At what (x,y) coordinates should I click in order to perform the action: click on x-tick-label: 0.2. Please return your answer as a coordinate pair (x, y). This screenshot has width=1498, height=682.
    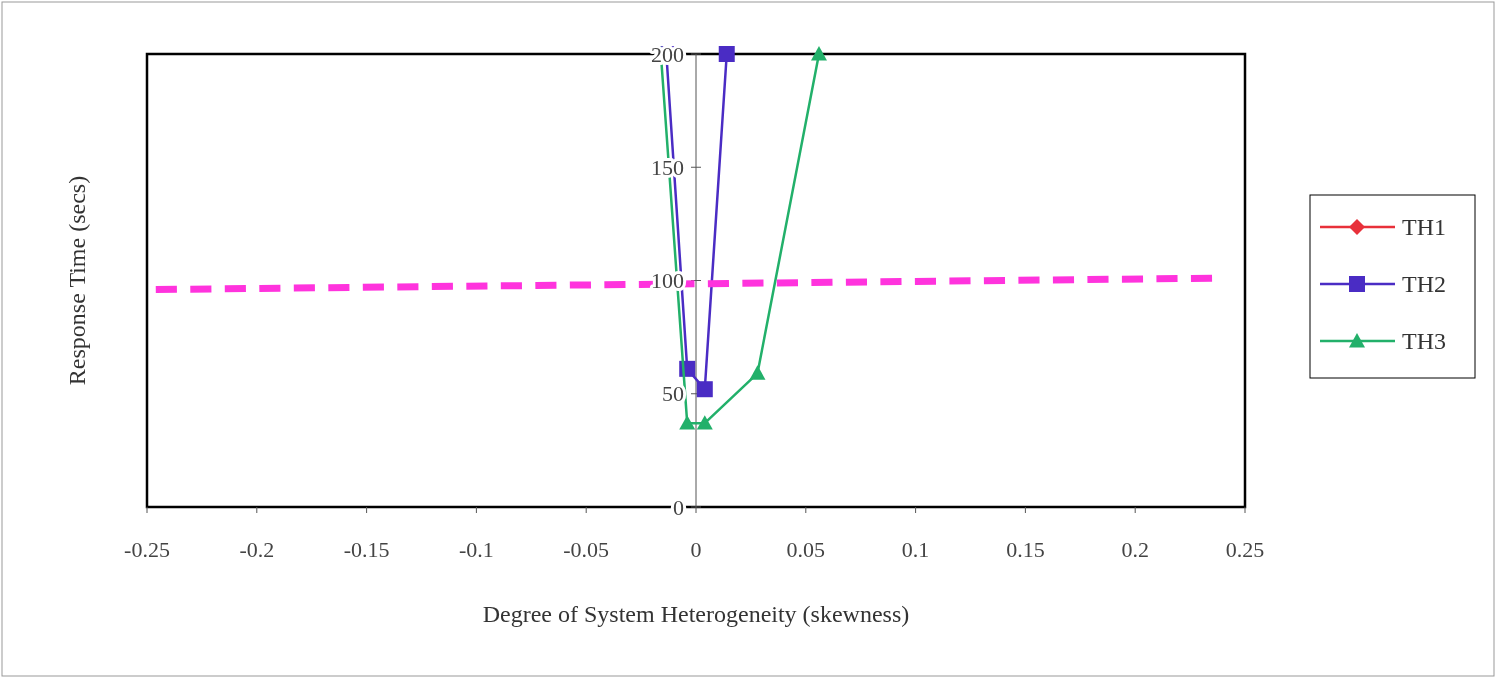
    Looking at the image, I should click on (1135, 549).